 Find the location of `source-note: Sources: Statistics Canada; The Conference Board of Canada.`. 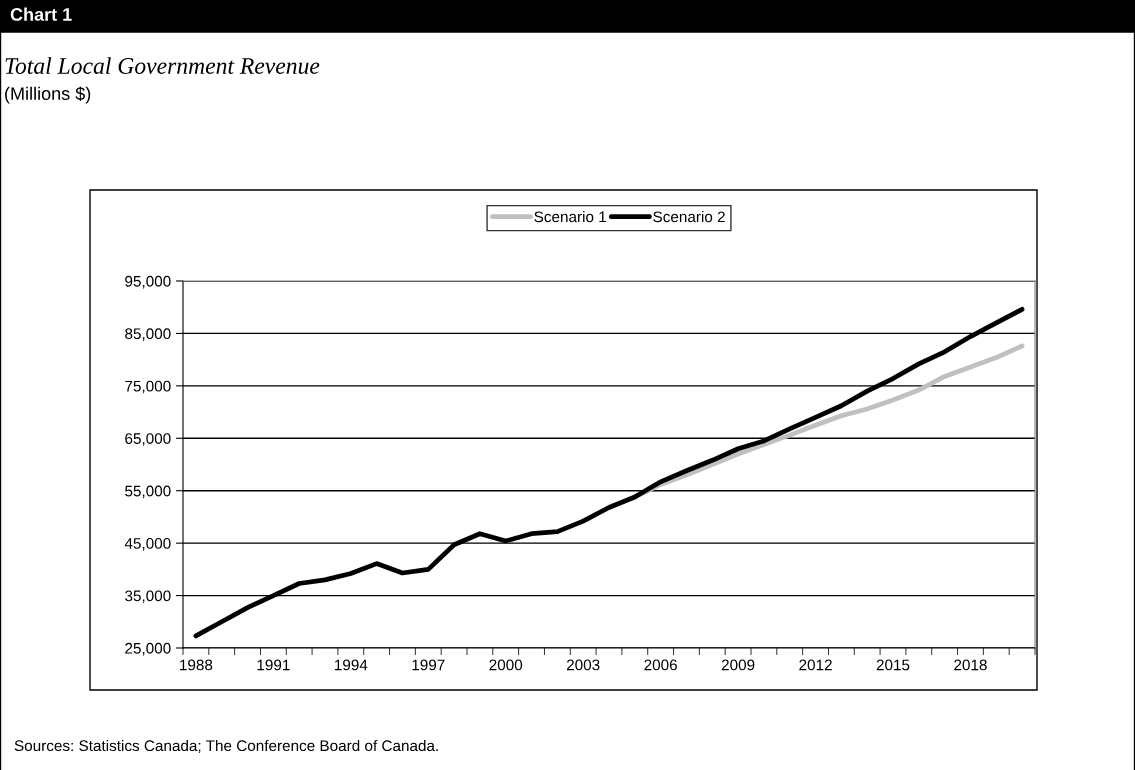

source-note: Sources: Statistics Canada; The Conference Board of Canada. is located at coordinates (226, 746).